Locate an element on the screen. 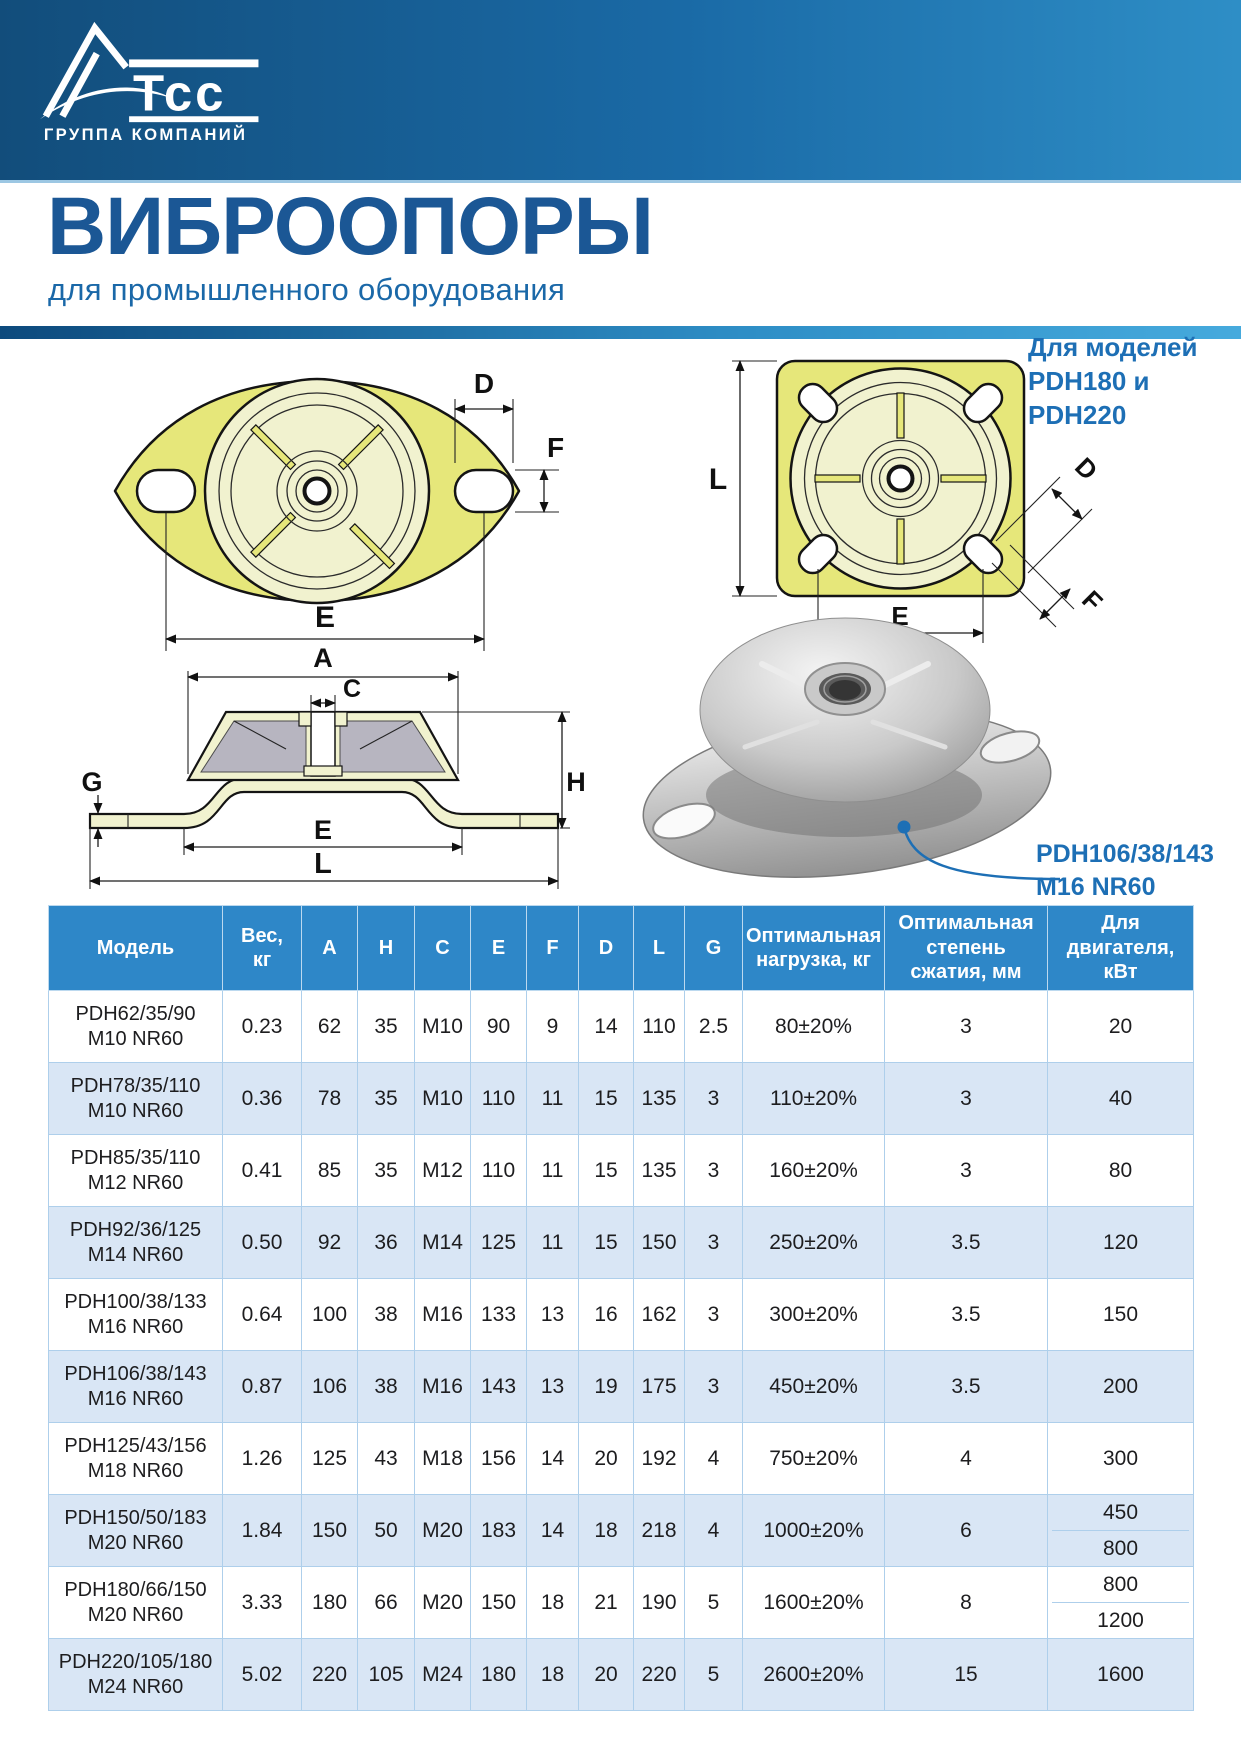 The image size is (1241, 1755). value-cell: 36 is located at coordinates (386, 1242).